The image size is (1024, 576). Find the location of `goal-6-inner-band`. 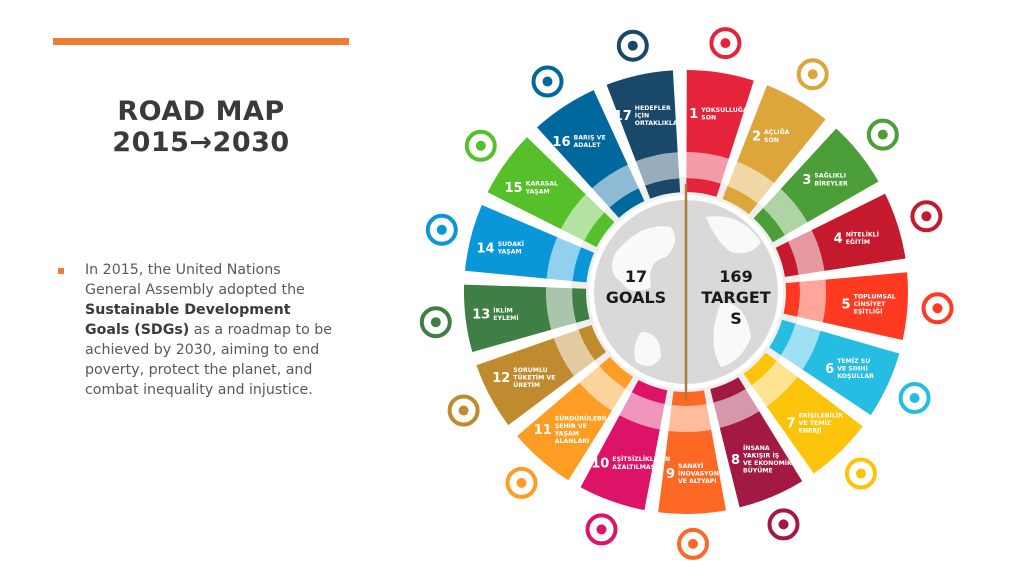

goal-6-inner-band is located at coordinates (782, 337).